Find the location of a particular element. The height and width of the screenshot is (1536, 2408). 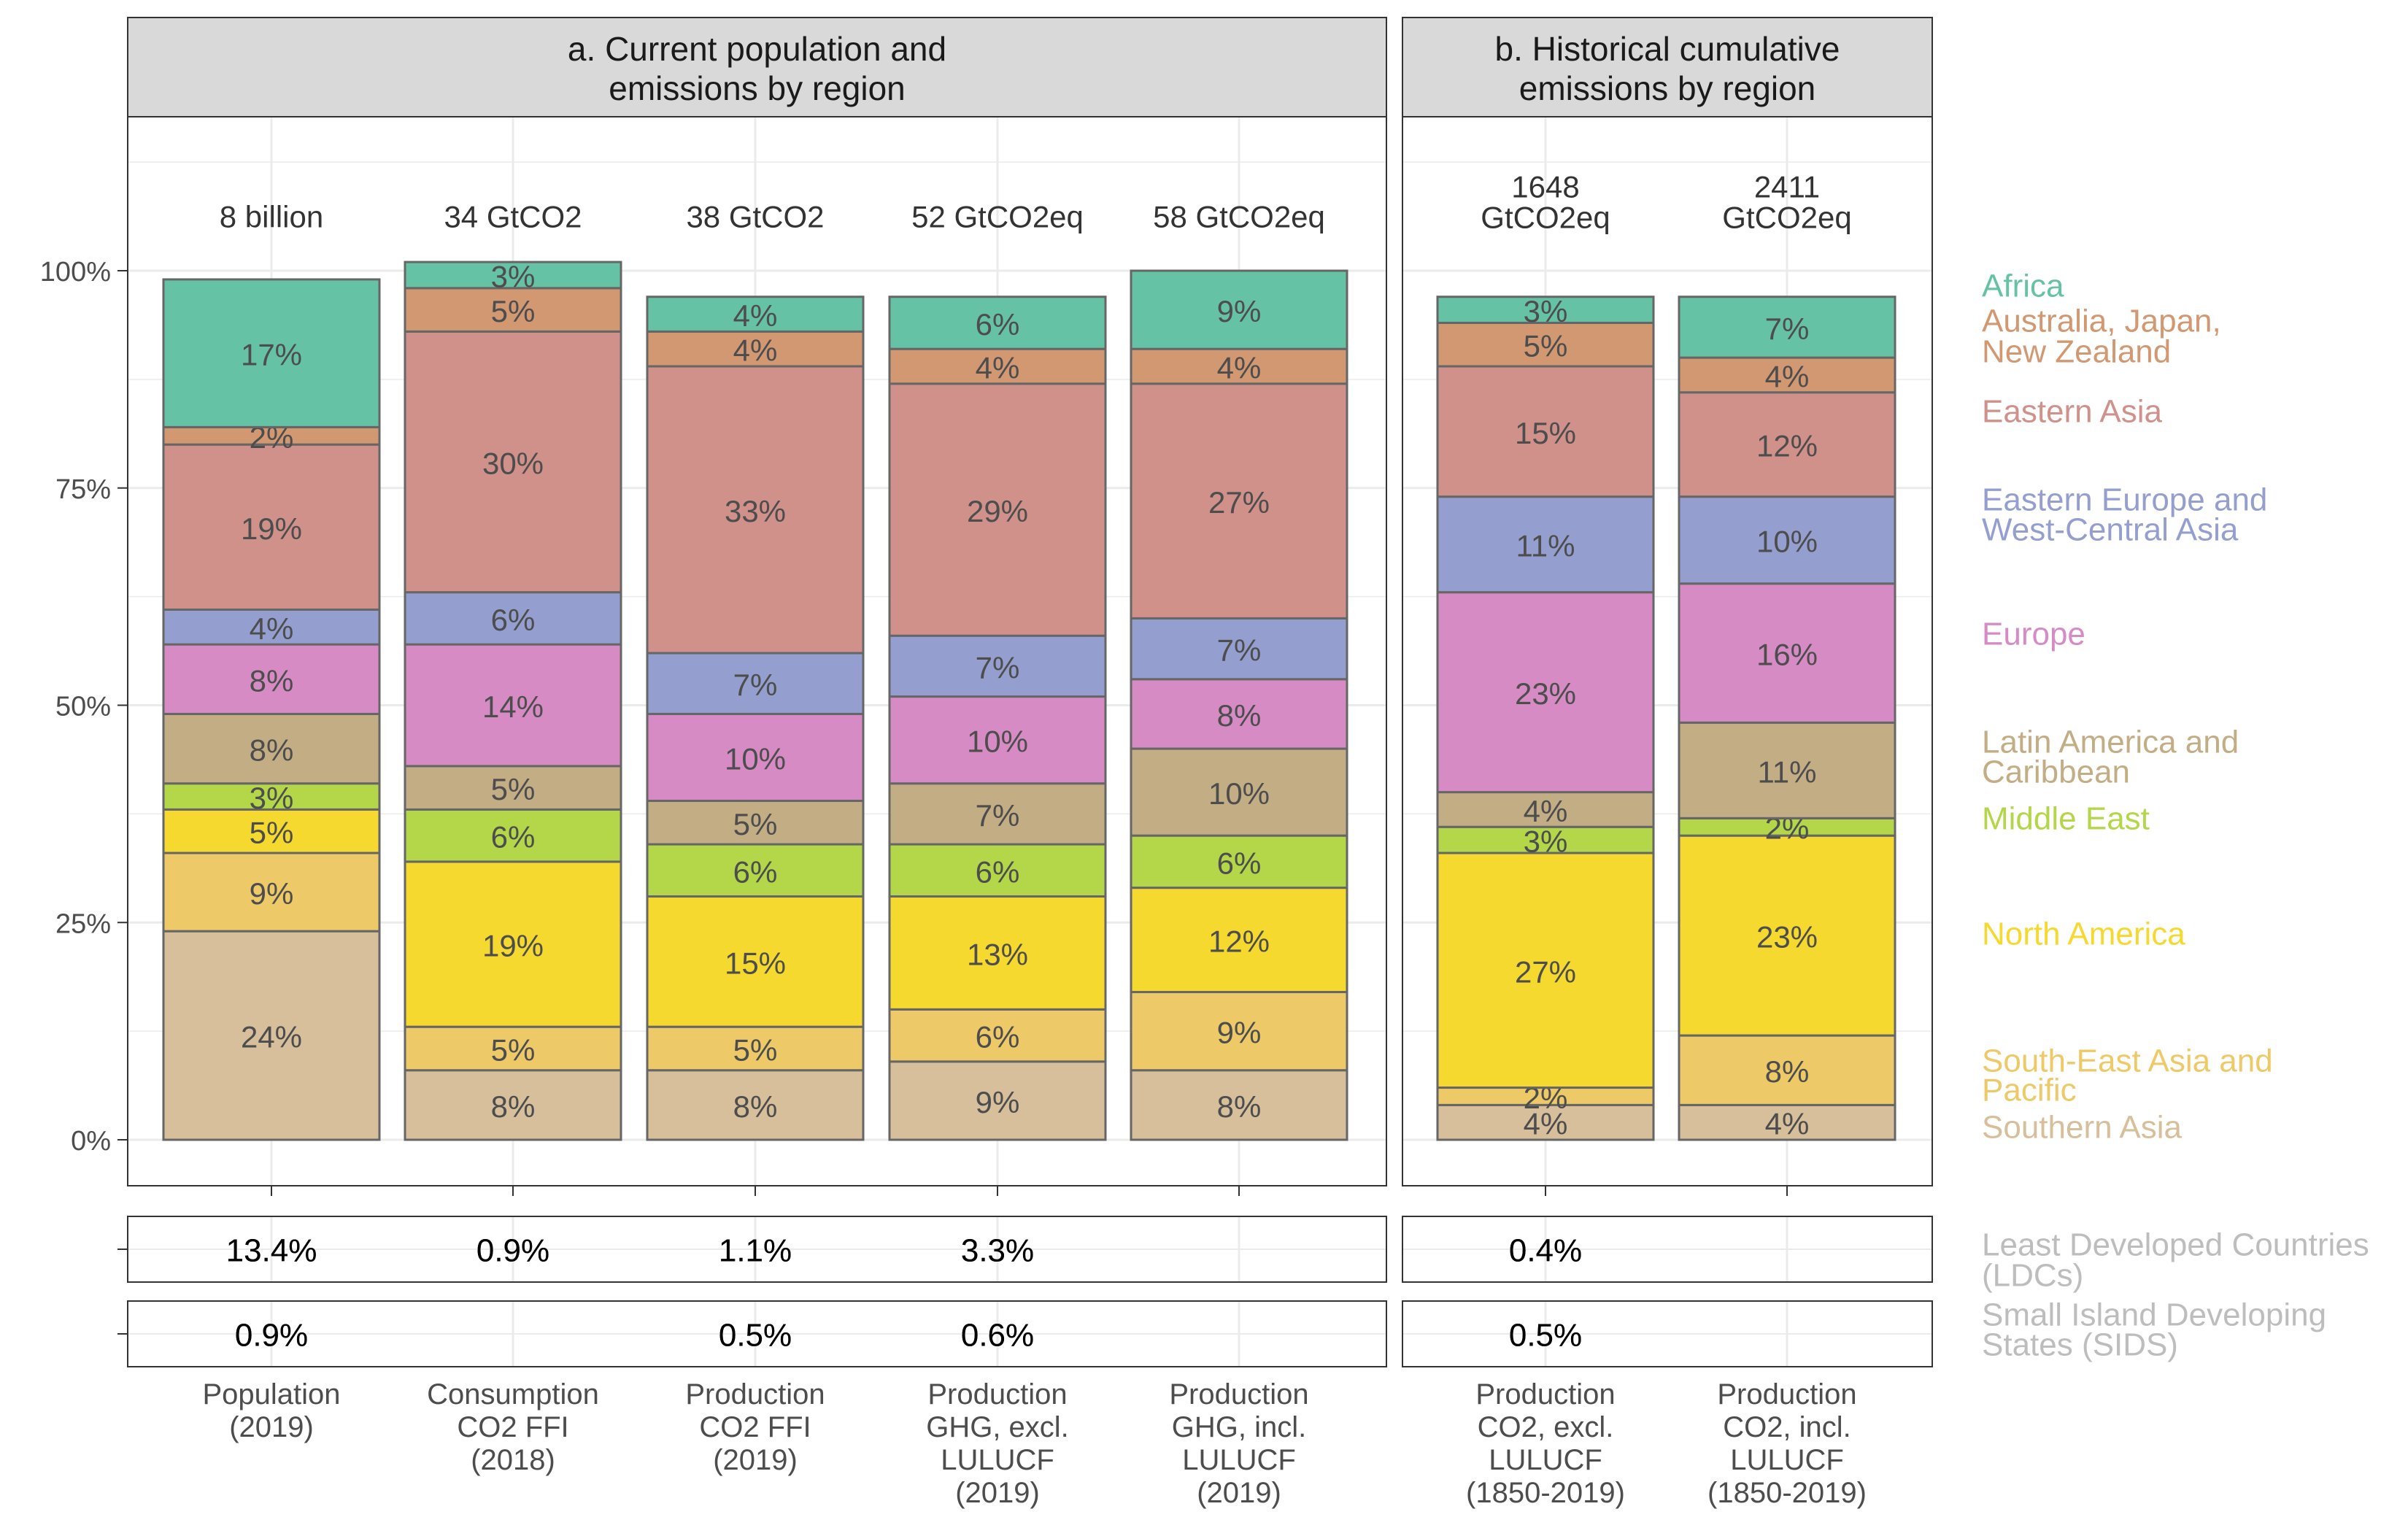

segment-label: 24% is located at coordinates (271, 1037).